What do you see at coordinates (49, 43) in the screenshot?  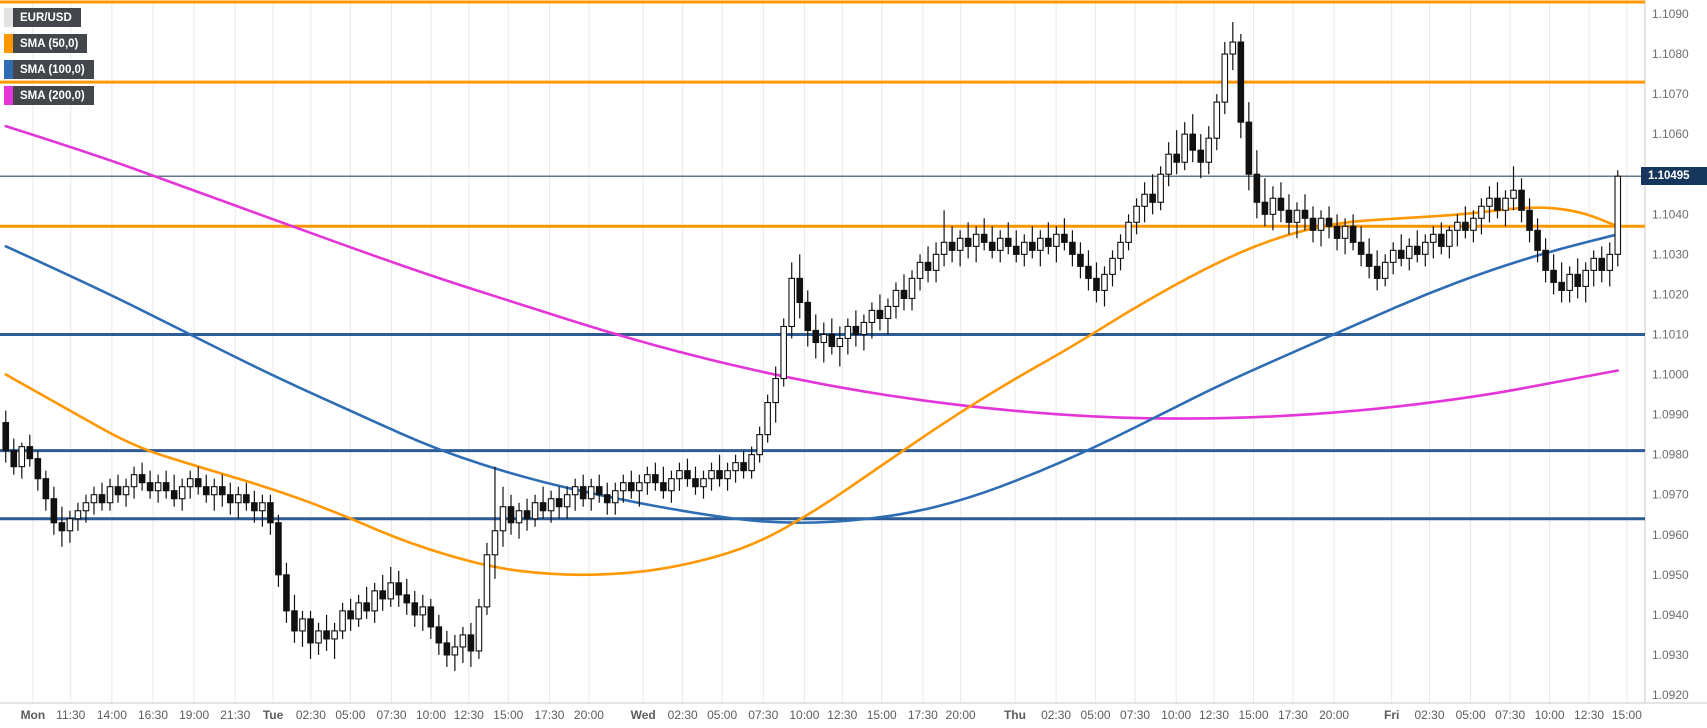 I see `legend-item-sma50: SMA (50,0)` at bounding box center [49, 43].